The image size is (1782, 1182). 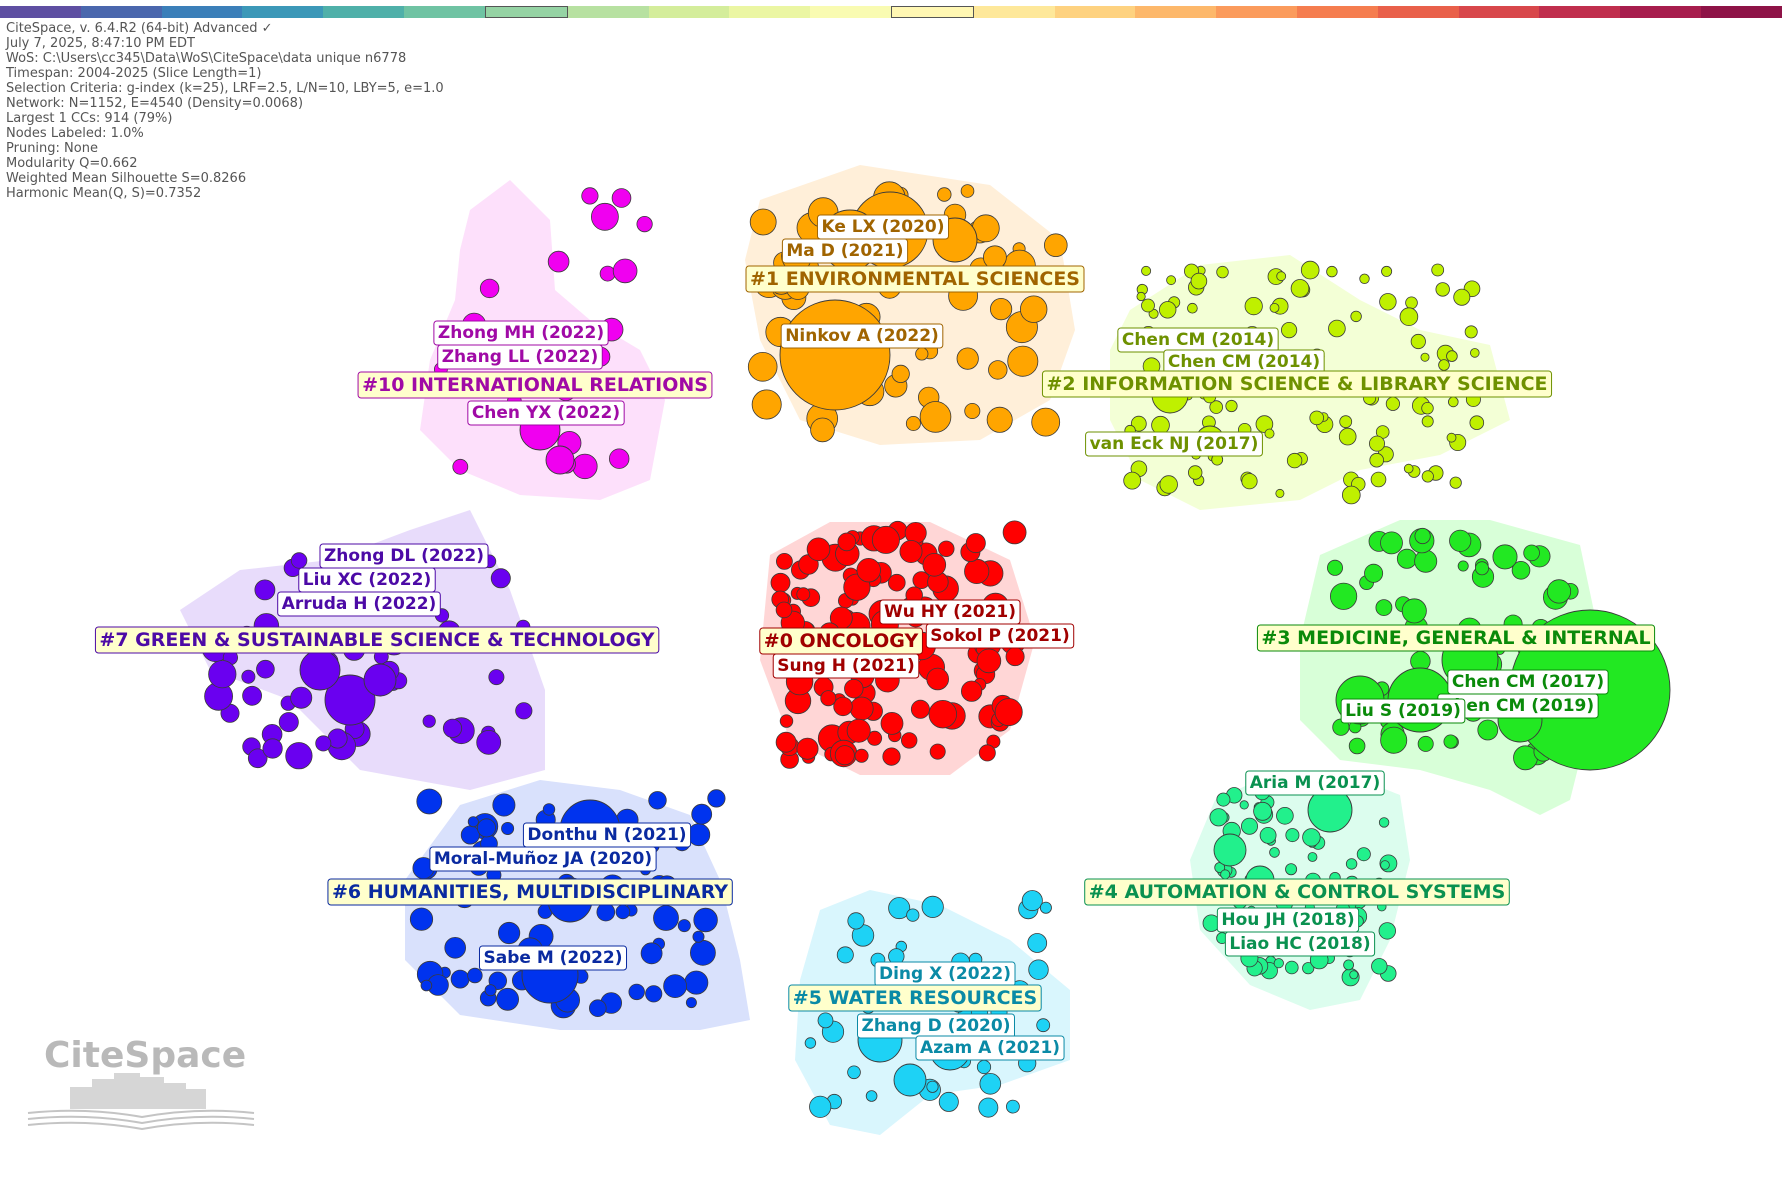 What do you see at coordinates (535, 385) in the screenshot?
I see `cluster-label: #10 INTERNATIONAL RELATIONS` at bounding box center [535, 385].